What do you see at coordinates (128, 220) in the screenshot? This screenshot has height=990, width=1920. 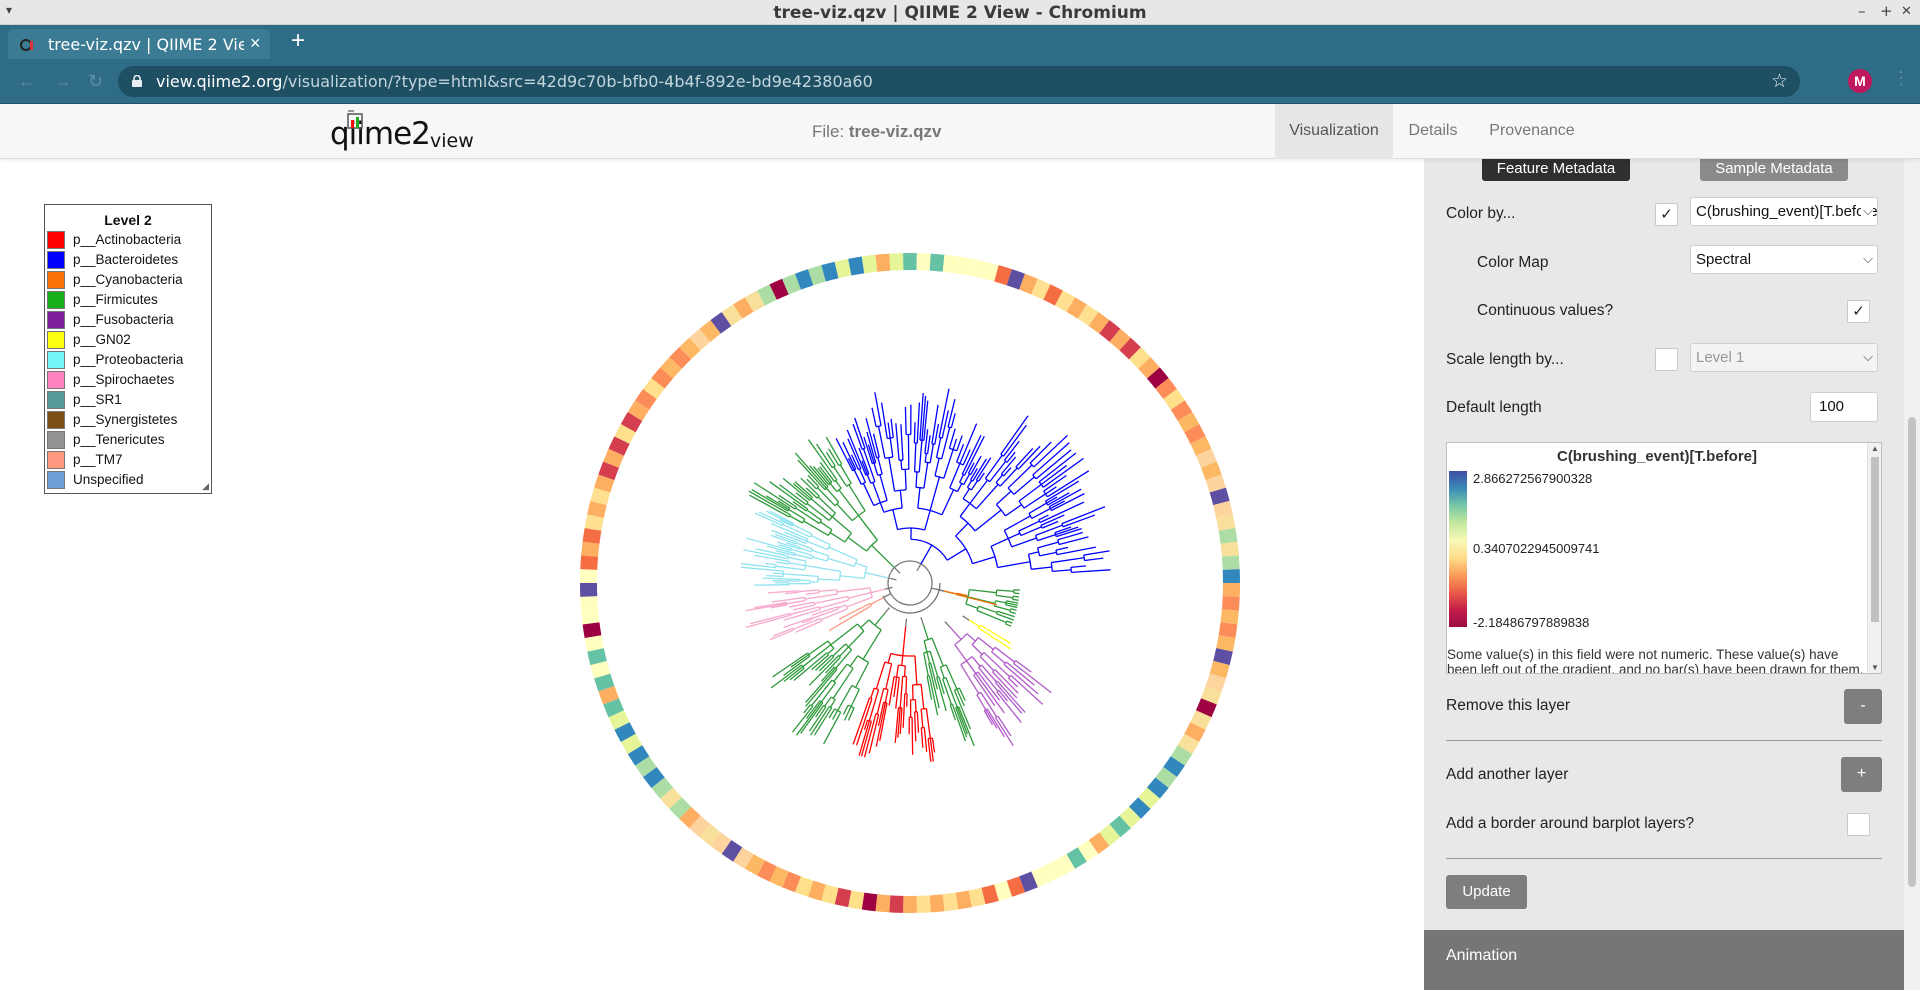 I see `legend-title: Level 2` at bounding box center [128, 220].